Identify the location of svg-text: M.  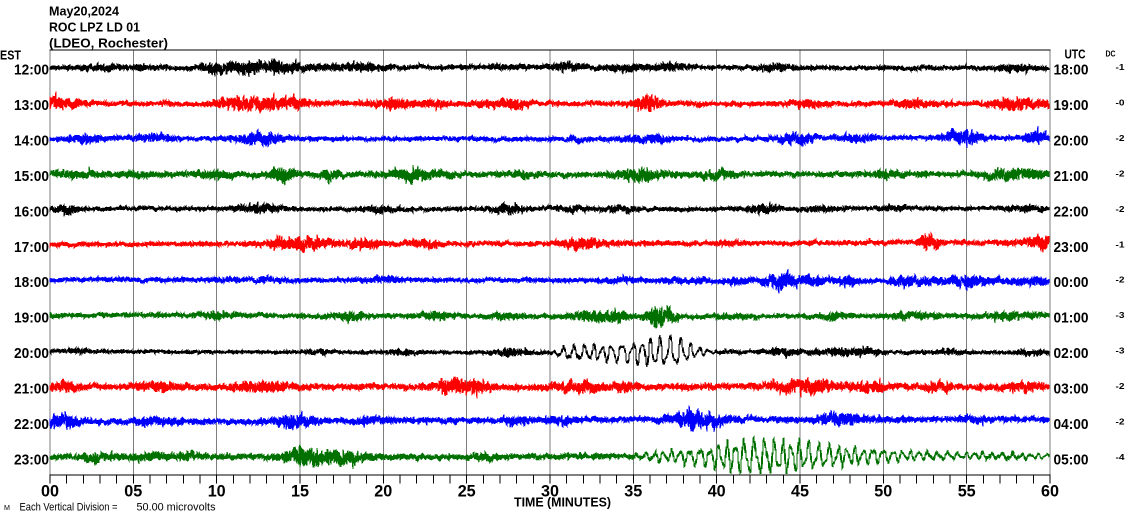
(7, 508).